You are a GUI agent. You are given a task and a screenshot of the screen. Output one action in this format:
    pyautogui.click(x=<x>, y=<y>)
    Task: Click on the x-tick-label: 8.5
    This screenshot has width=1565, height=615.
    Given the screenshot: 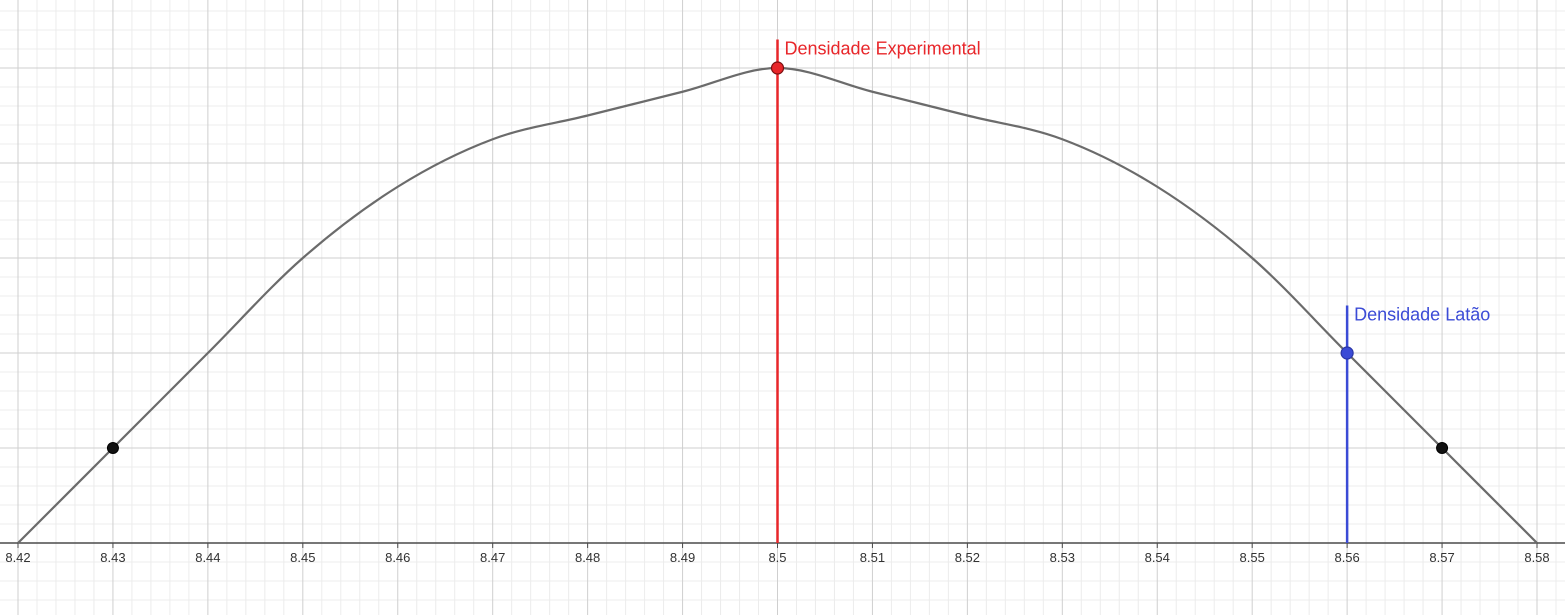 What is the action you would take?
    pyautogui.click(x=777, y=557)
    